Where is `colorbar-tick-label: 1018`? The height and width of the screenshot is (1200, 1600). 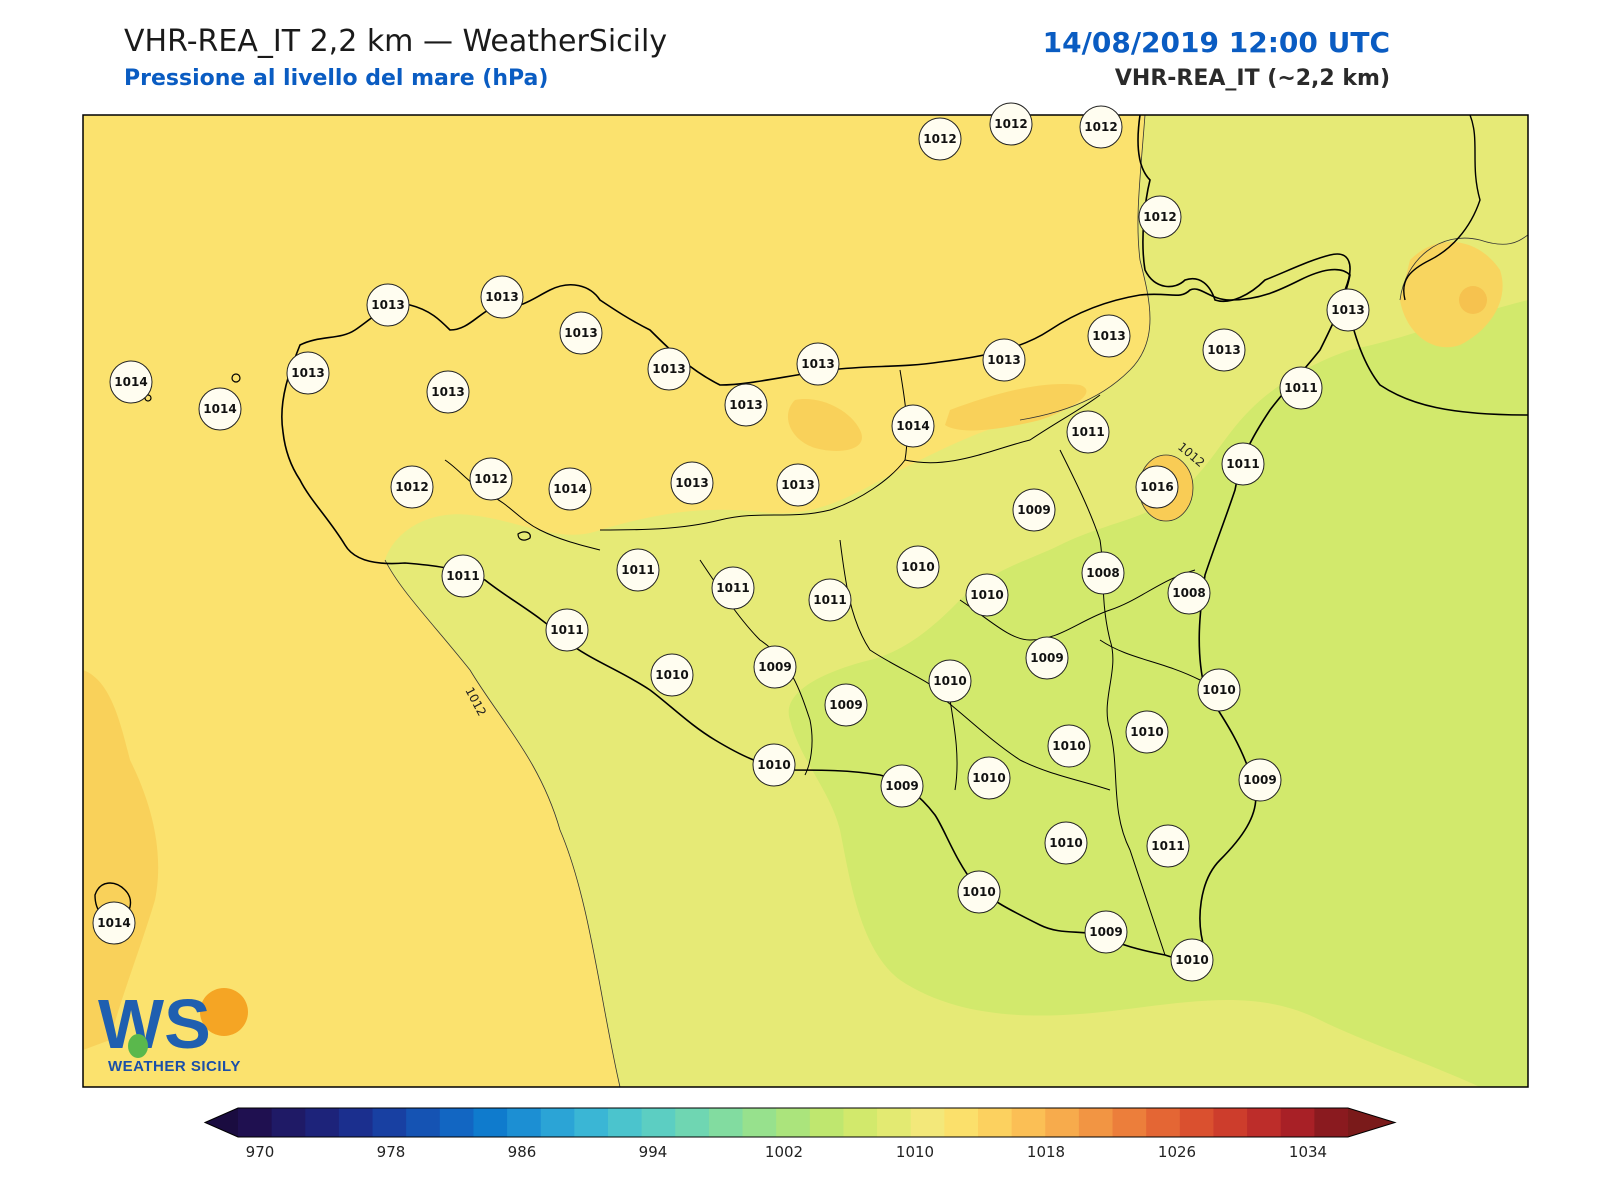 colorbar-tick-label: 1018 is located at coordinates (1046, 1152).